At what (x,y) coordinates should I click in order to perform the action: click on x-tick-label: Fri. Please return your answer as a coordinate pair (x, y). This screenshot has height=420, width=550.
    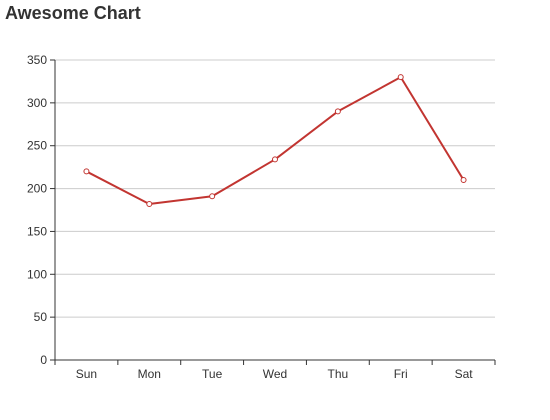
    Looking at the image, I should click on (401, 374).